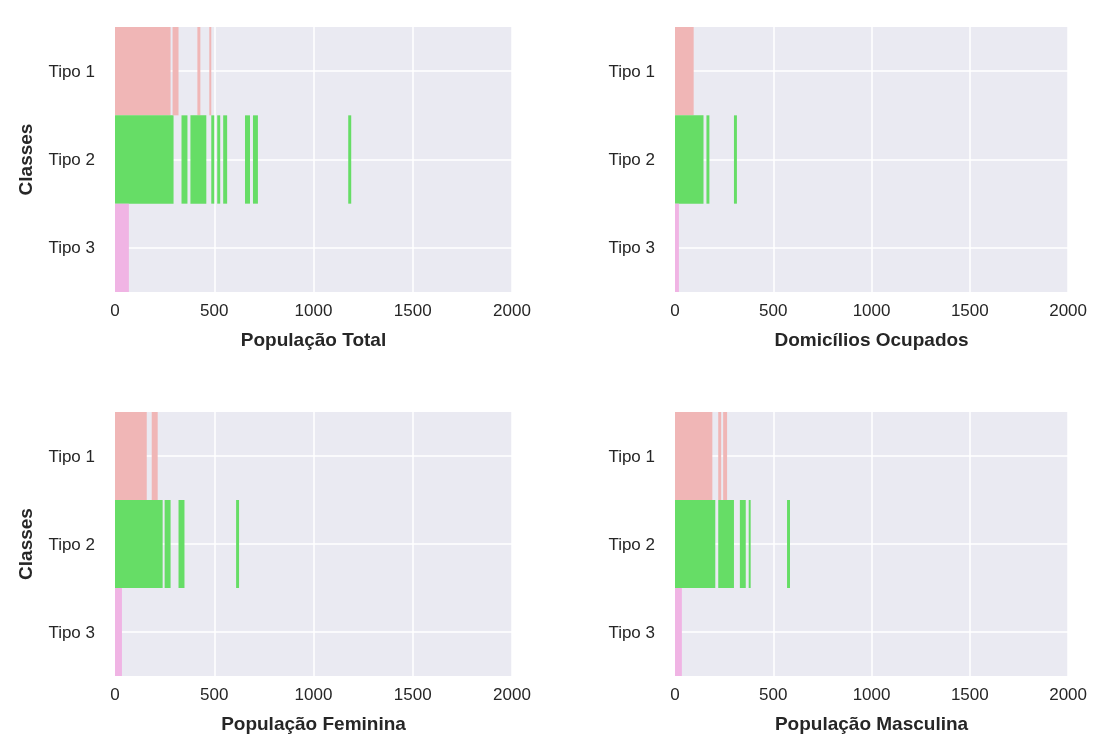 This screenshot has height=740, width=1099. I want to click on x-axis-title: População Total, so click(313, 339).